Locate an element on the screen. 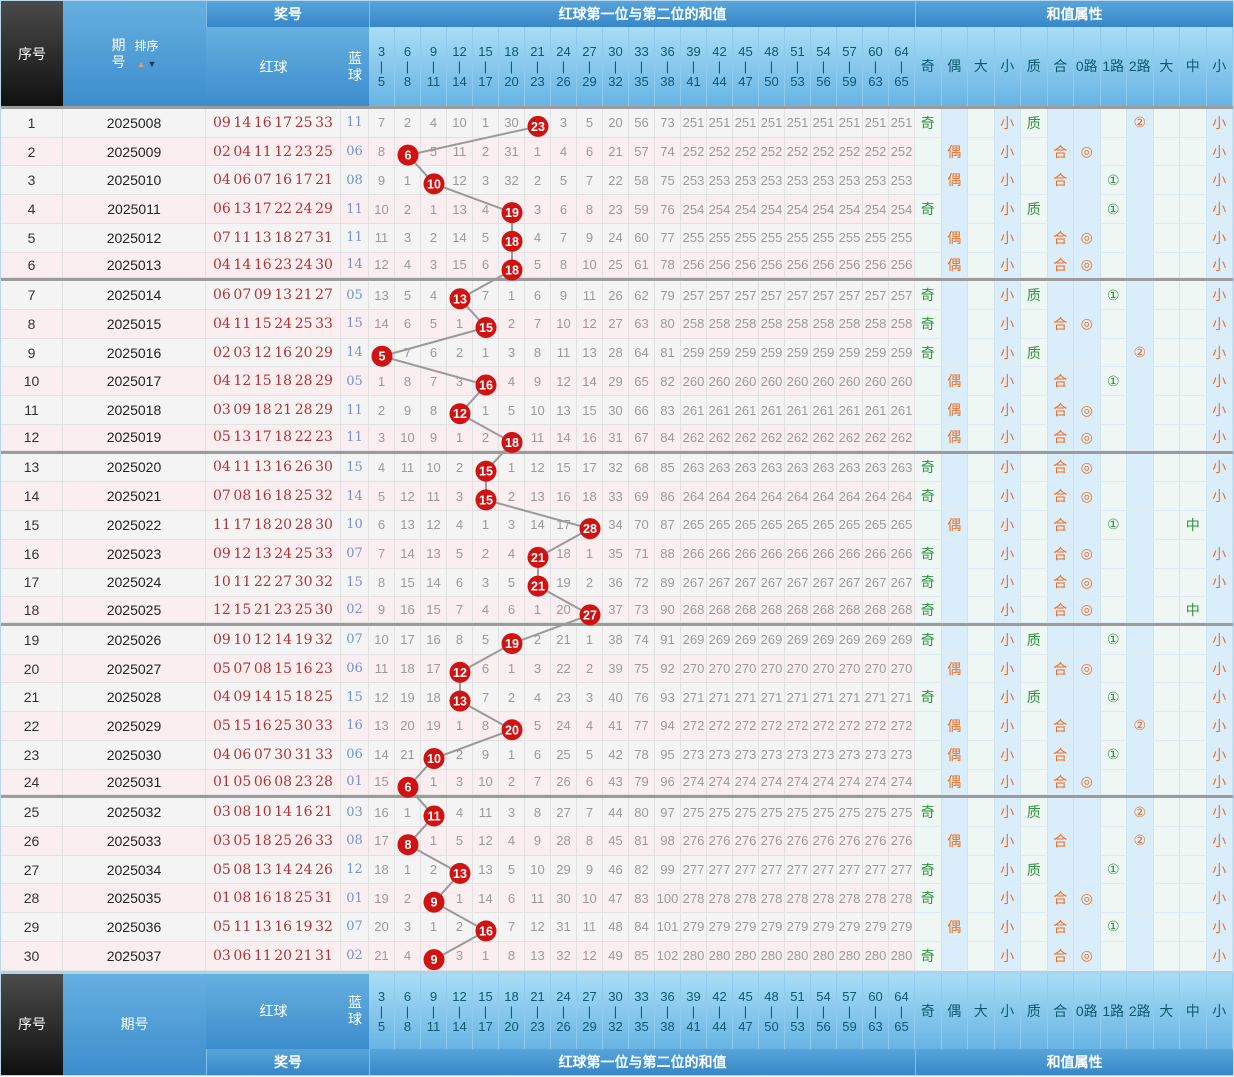  sum-range-header: 12 | 14 is located at coordinates (460, 66).